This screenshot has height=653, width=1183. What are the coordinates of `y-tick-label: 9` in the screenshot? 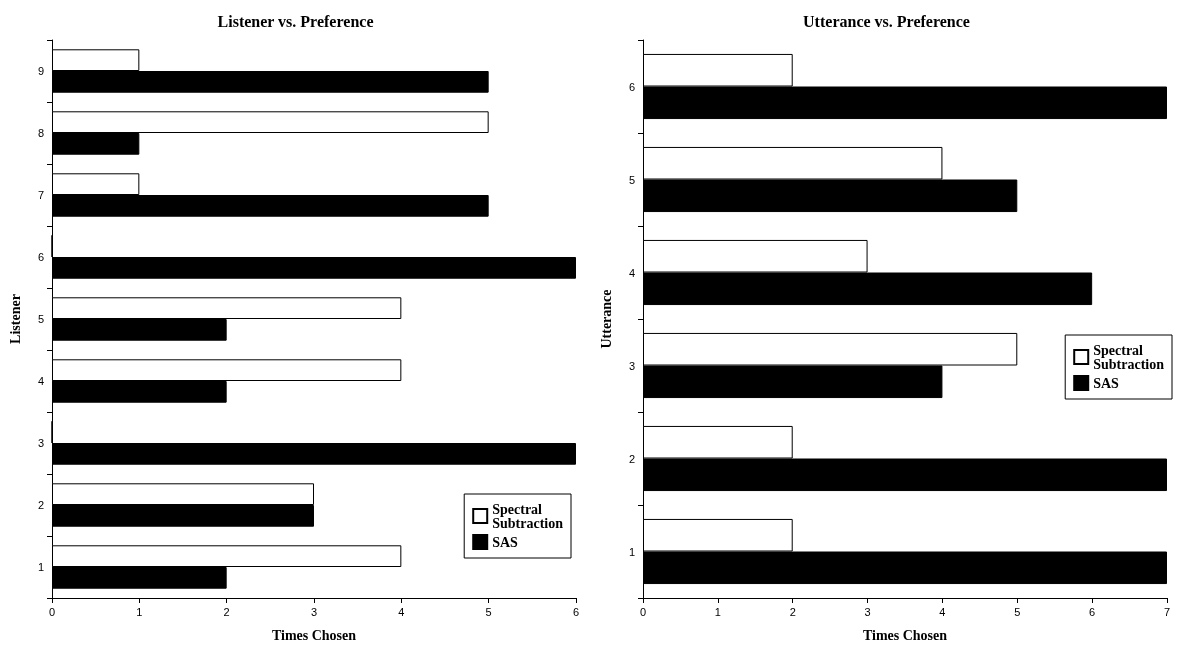 It's located at (40, 71).